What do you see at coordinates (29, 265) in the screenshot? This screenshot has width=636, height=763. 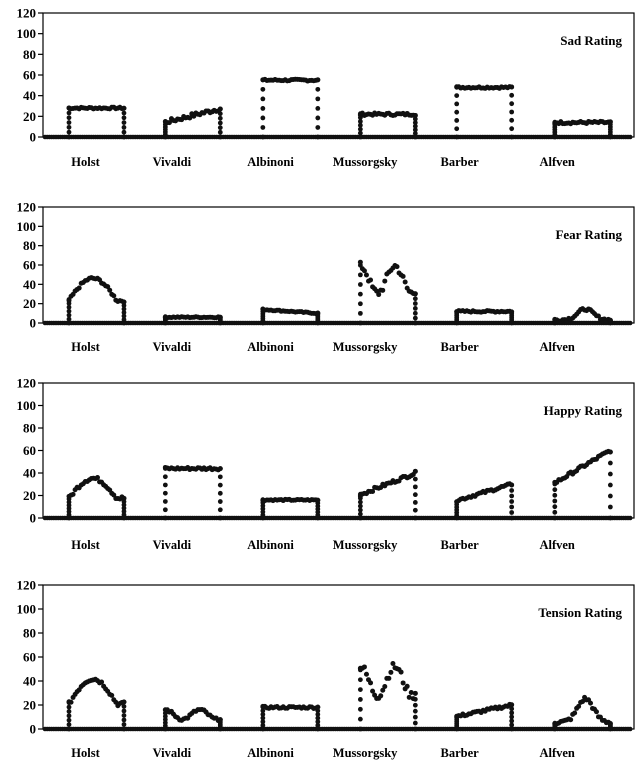 I see `y-tick-label: 60` at bounding box center [29, 265].